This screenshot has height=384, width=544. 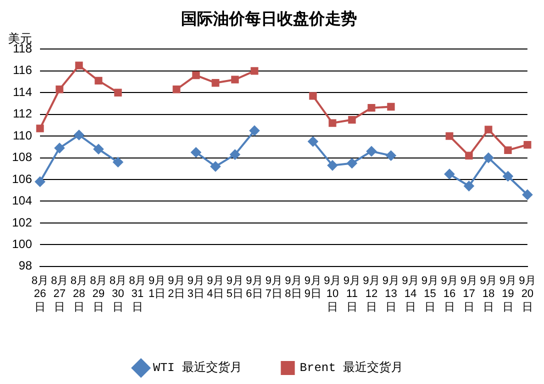 I want to click on x-tick-label: 9月6日, so click(x=255, y=287).